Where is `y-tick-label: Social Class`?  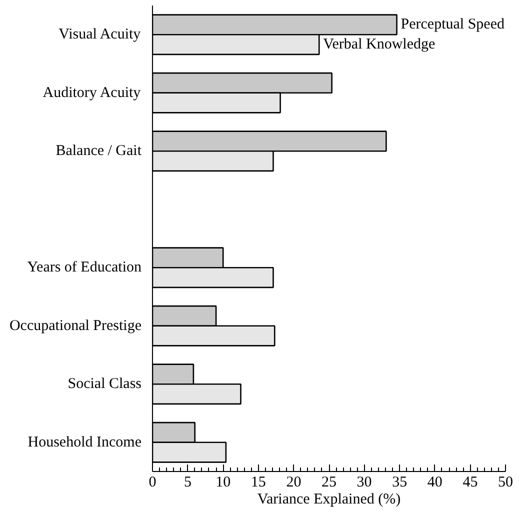
y-tick-label: Social Class is located at coordinates (105, 384).